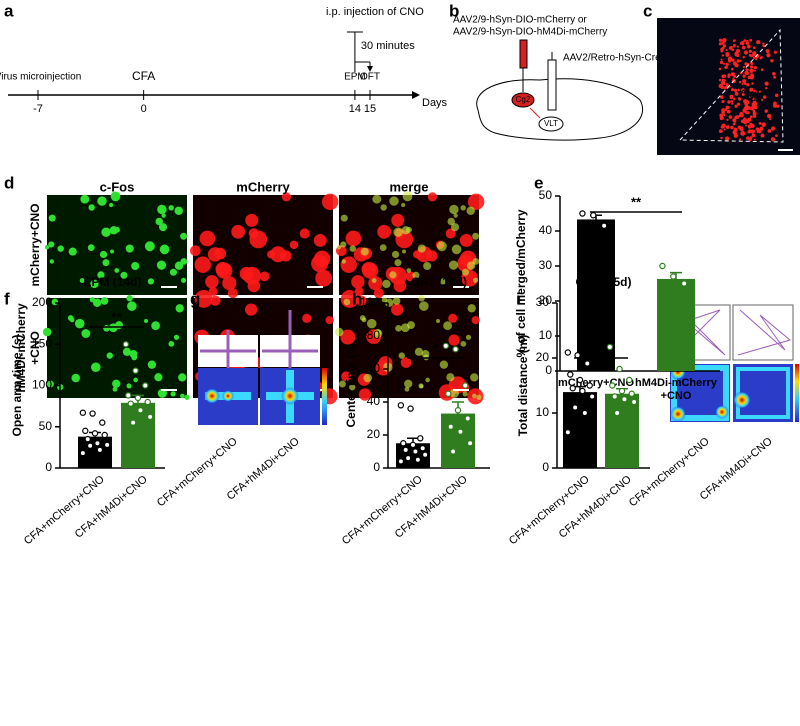  What do you see at coordinates (604, 282) in the screenshot?
I see `chart-title: OFT (15d)` at bounding box center [604, 282].